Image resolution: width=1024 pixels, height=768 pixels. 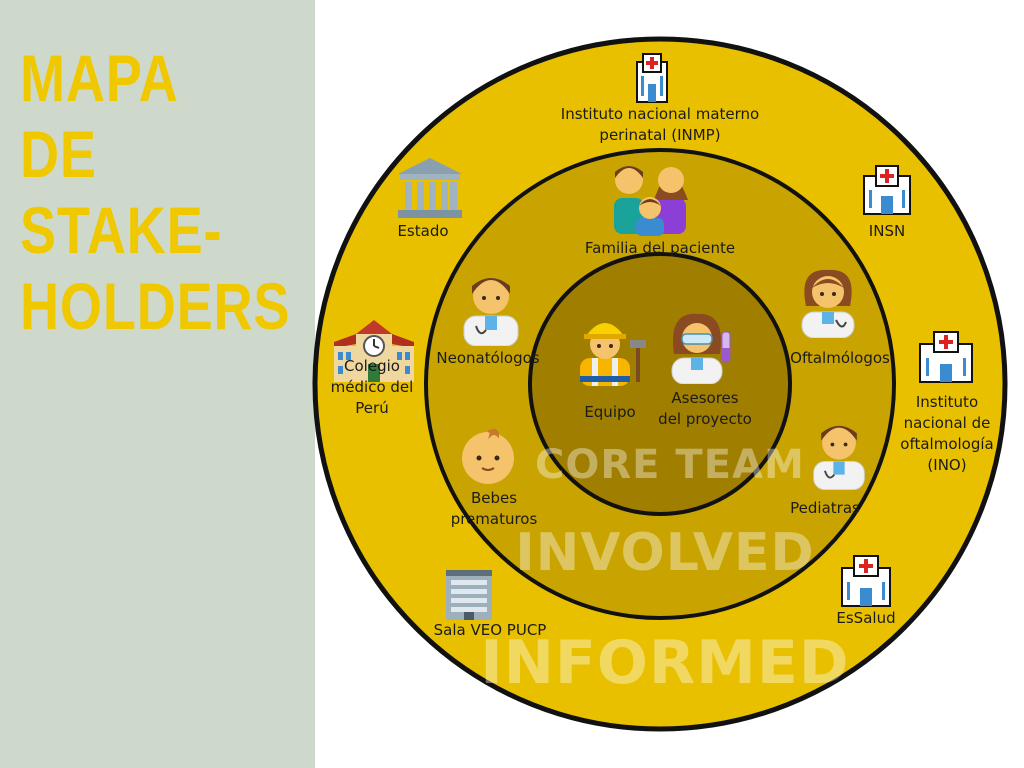 What do you see at coordinates (430, 188) in the screenshot?
I see `government-building-icon` at bounding box center [430, 188].